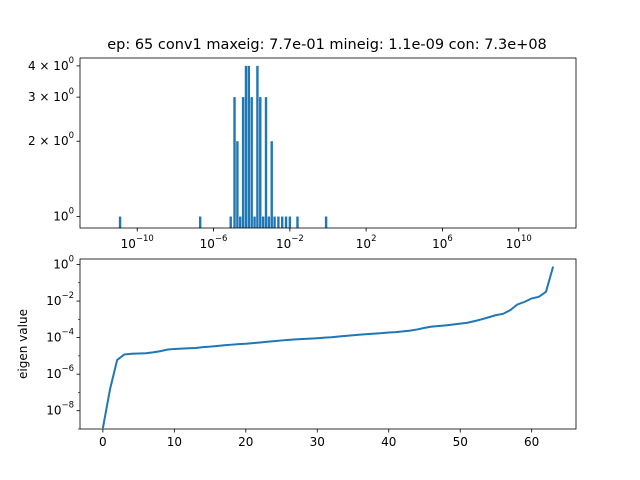  Describe the element at coordinates (317, 442) in the screenshot. I see `x-tick-label: 30` at that location.